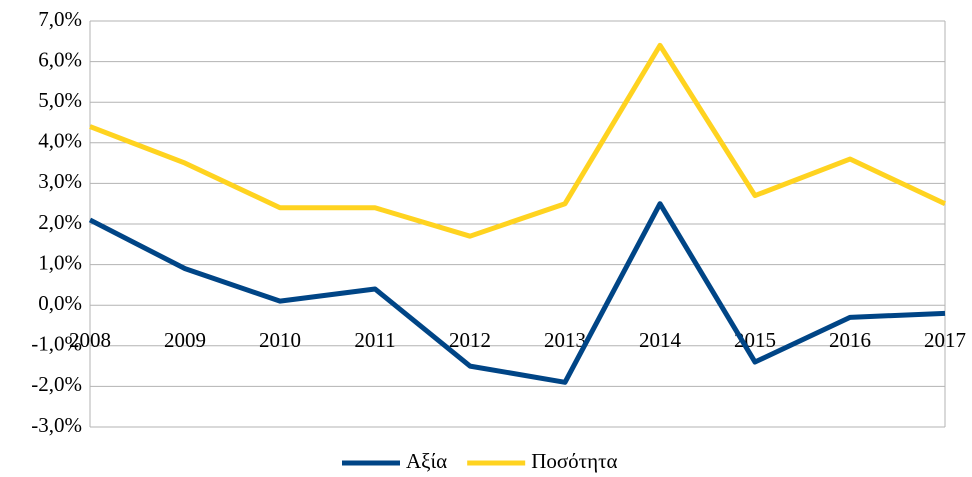  What do you see at coordinates (56, 344) in the screenshot?
I see `y-tick-label: -1,0%` at bounding box center [56, 344].